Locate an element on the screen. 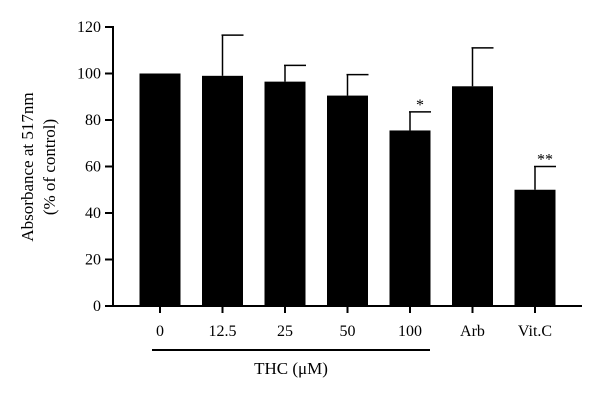 Image resolution: width=600 pixels, height=400 pixels. y-tick-label-60: 60 is located at coordinates (93, 167).